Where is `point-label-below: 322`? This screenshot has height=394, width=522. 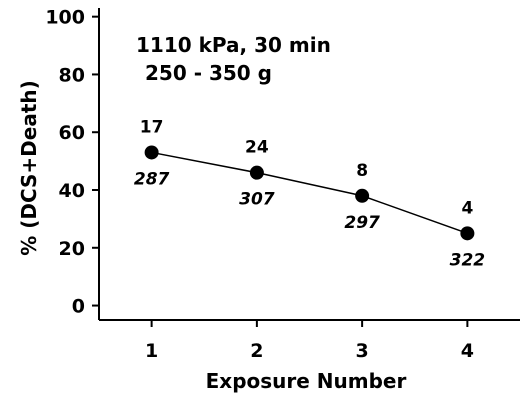 point-label-below: 322 is located at coordinates (468, 260).